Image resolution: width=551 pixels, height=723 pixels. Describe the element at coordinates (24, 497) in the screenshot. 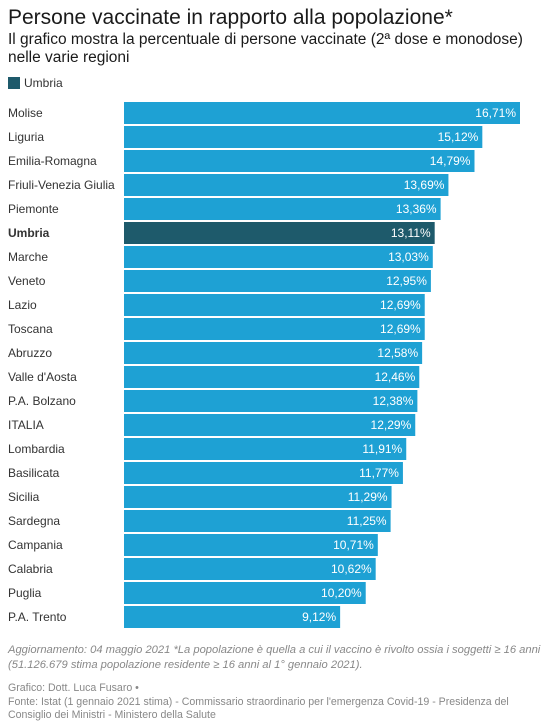

I see `category-label: Sicilia` at that location.